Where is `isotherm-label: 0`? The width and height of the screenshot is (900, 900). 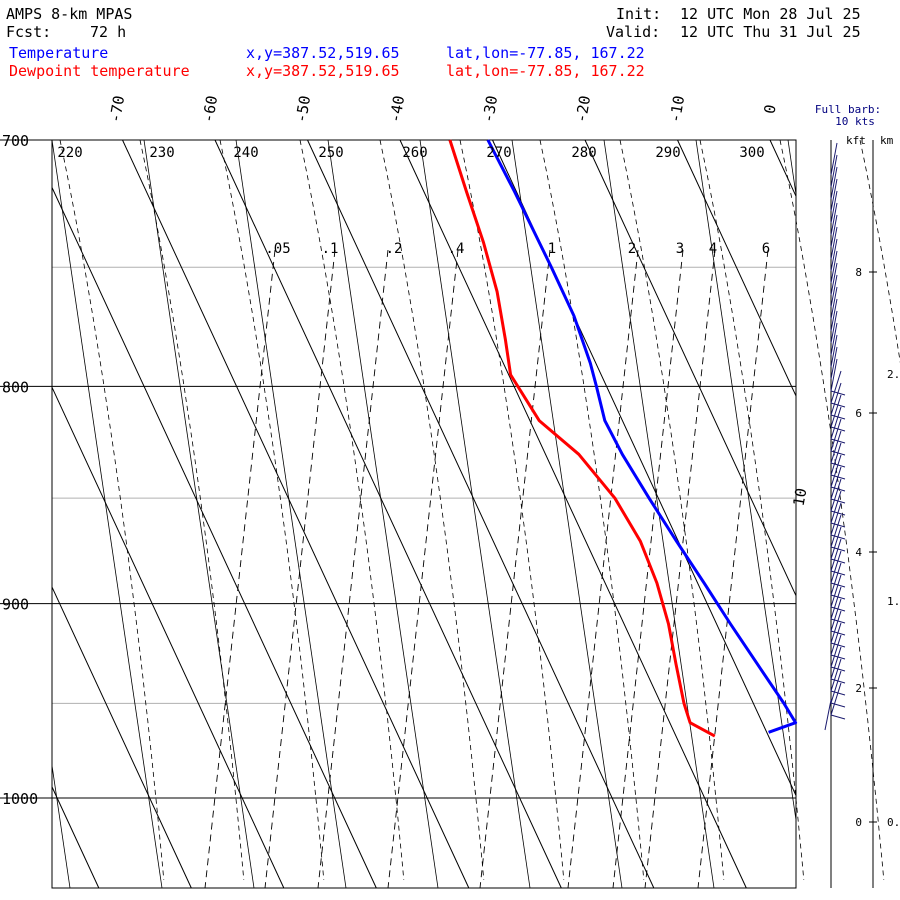
isotherm-label: 0 is located at coordinates (769, 109).